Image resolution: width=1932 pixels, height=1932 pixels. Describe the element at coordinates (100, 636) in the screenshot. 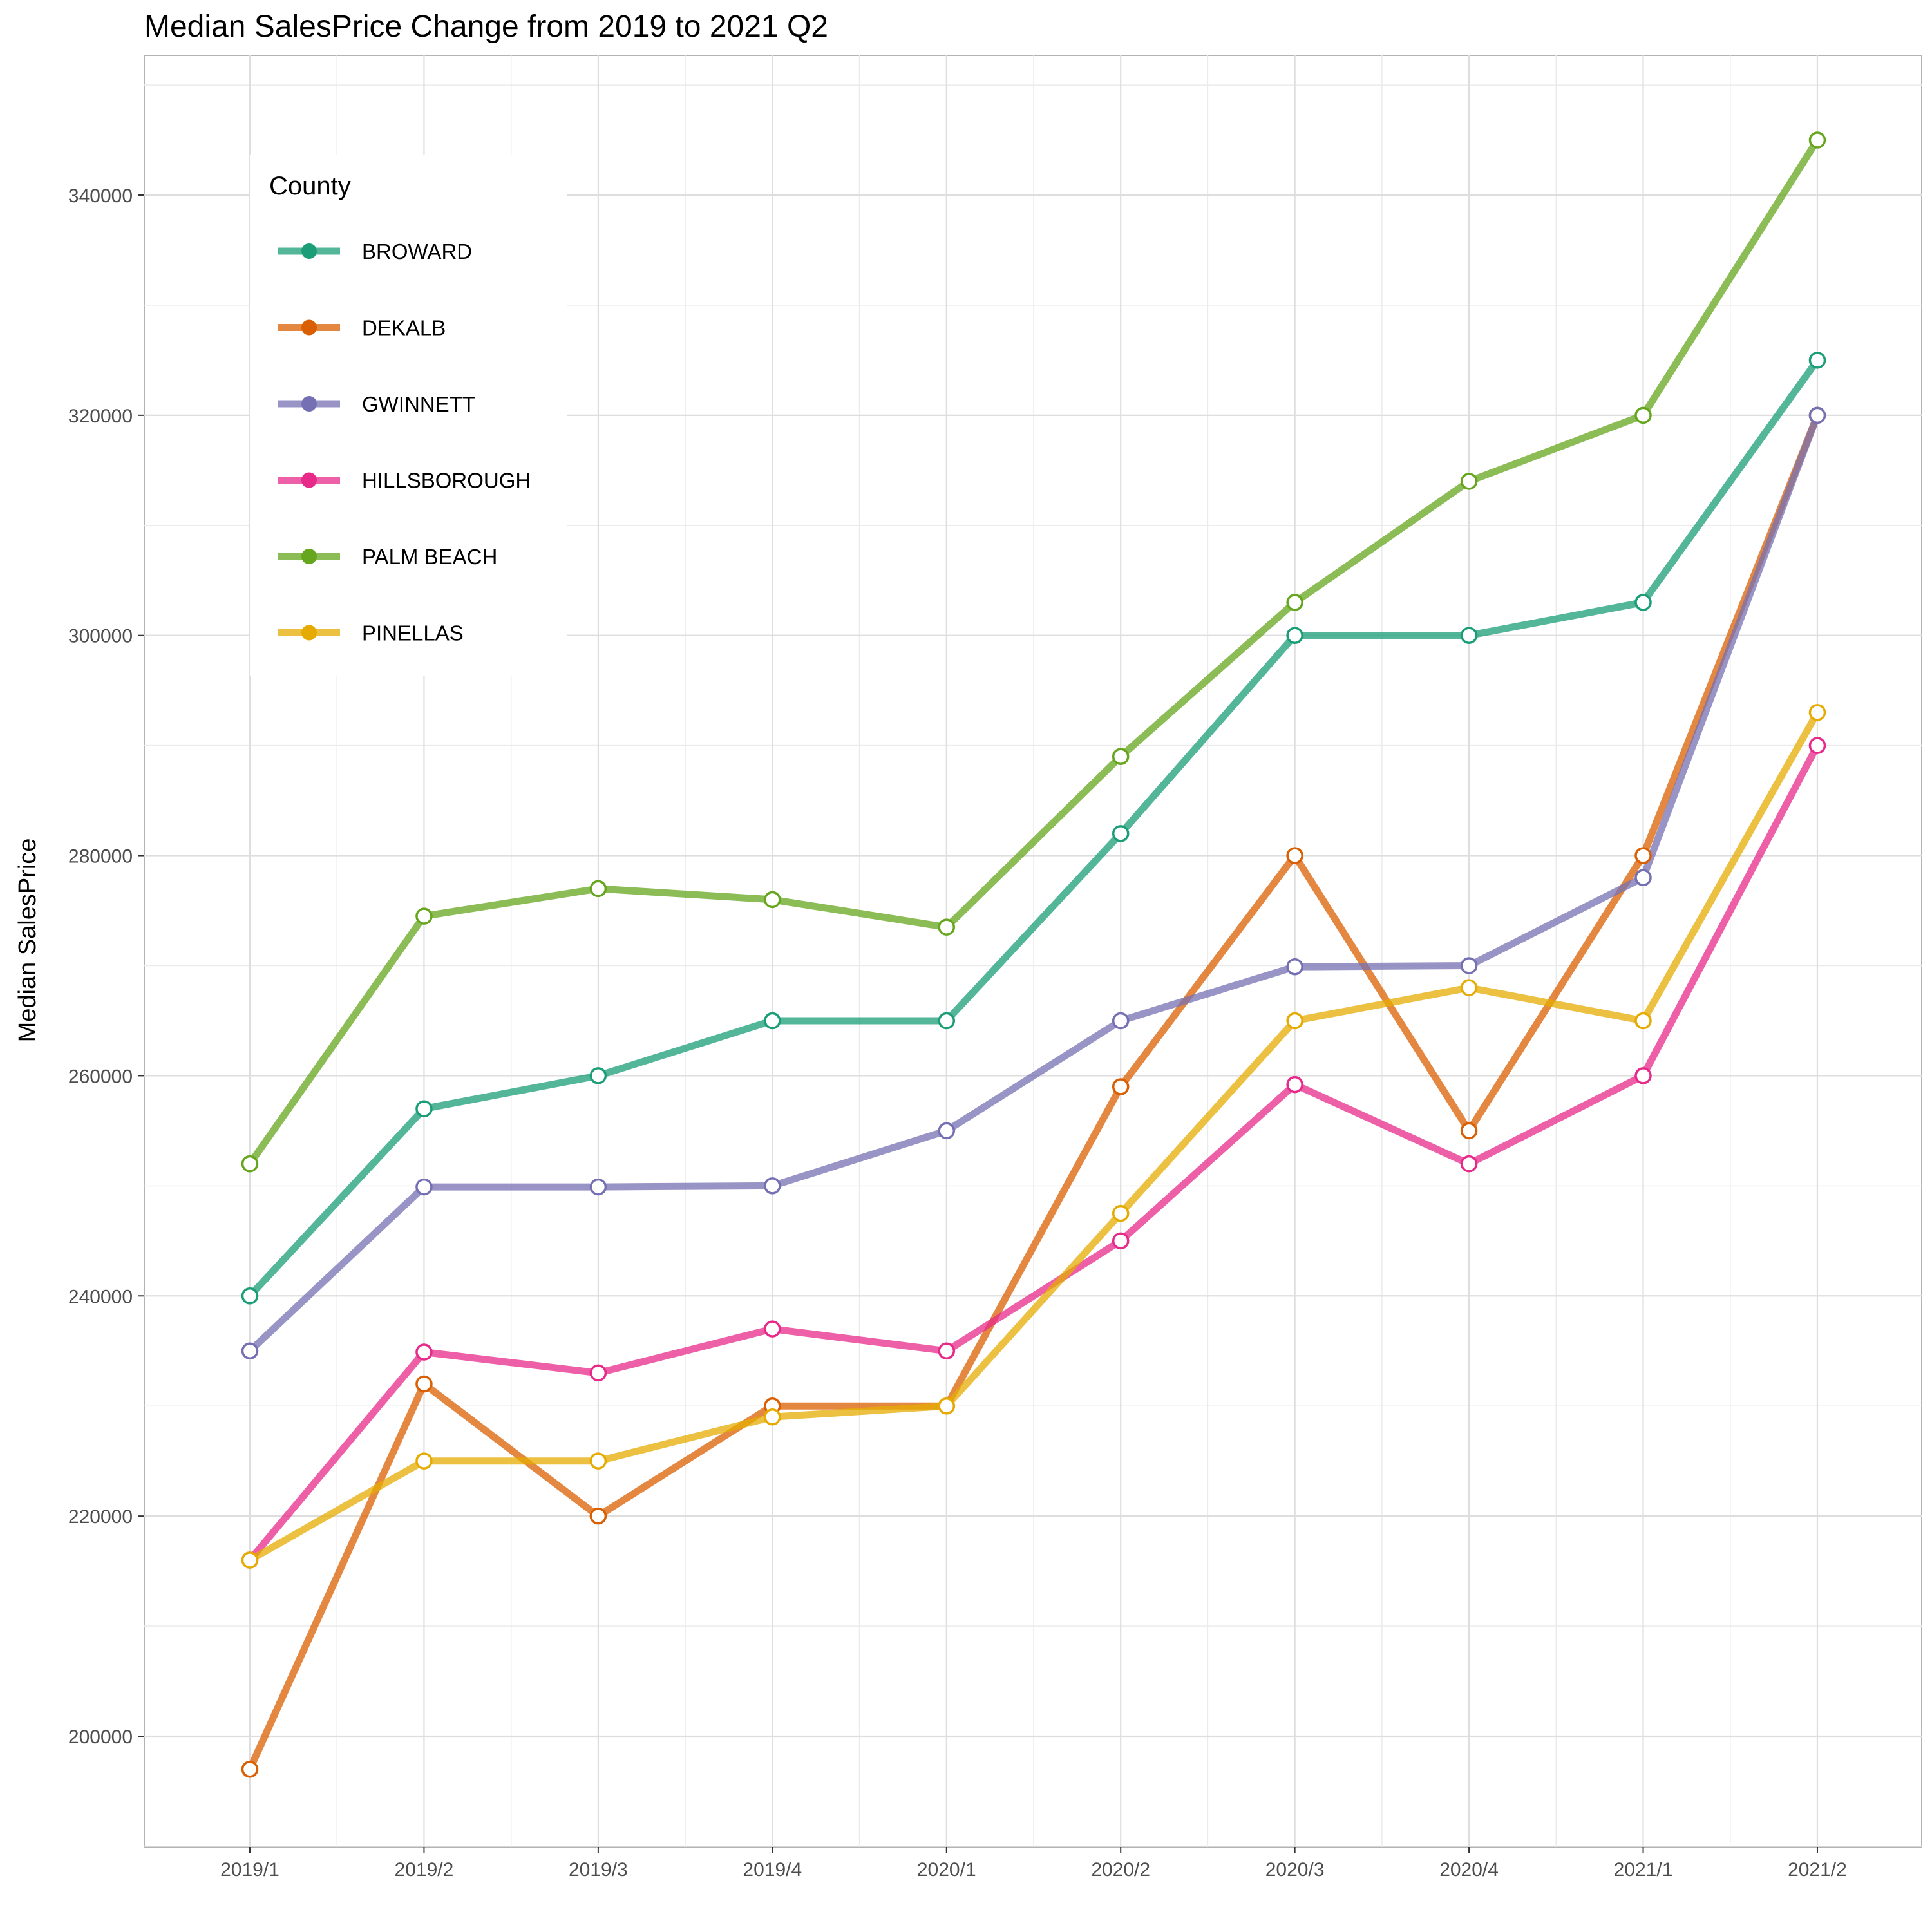

I see `y-tick-label: 300000` at that location.